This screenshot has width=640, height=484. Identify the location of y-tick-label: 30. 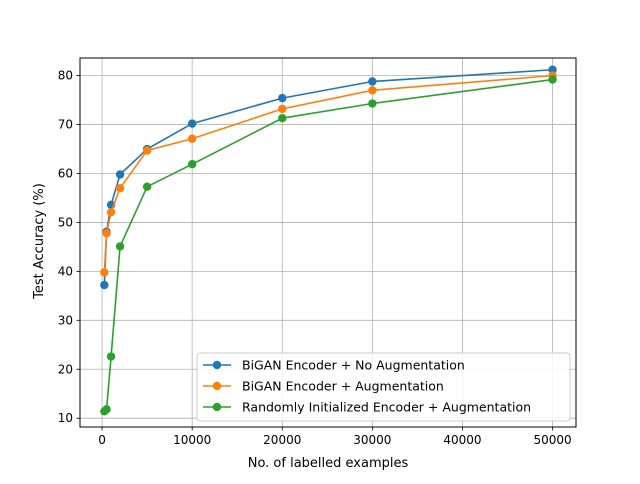
(65, 320).